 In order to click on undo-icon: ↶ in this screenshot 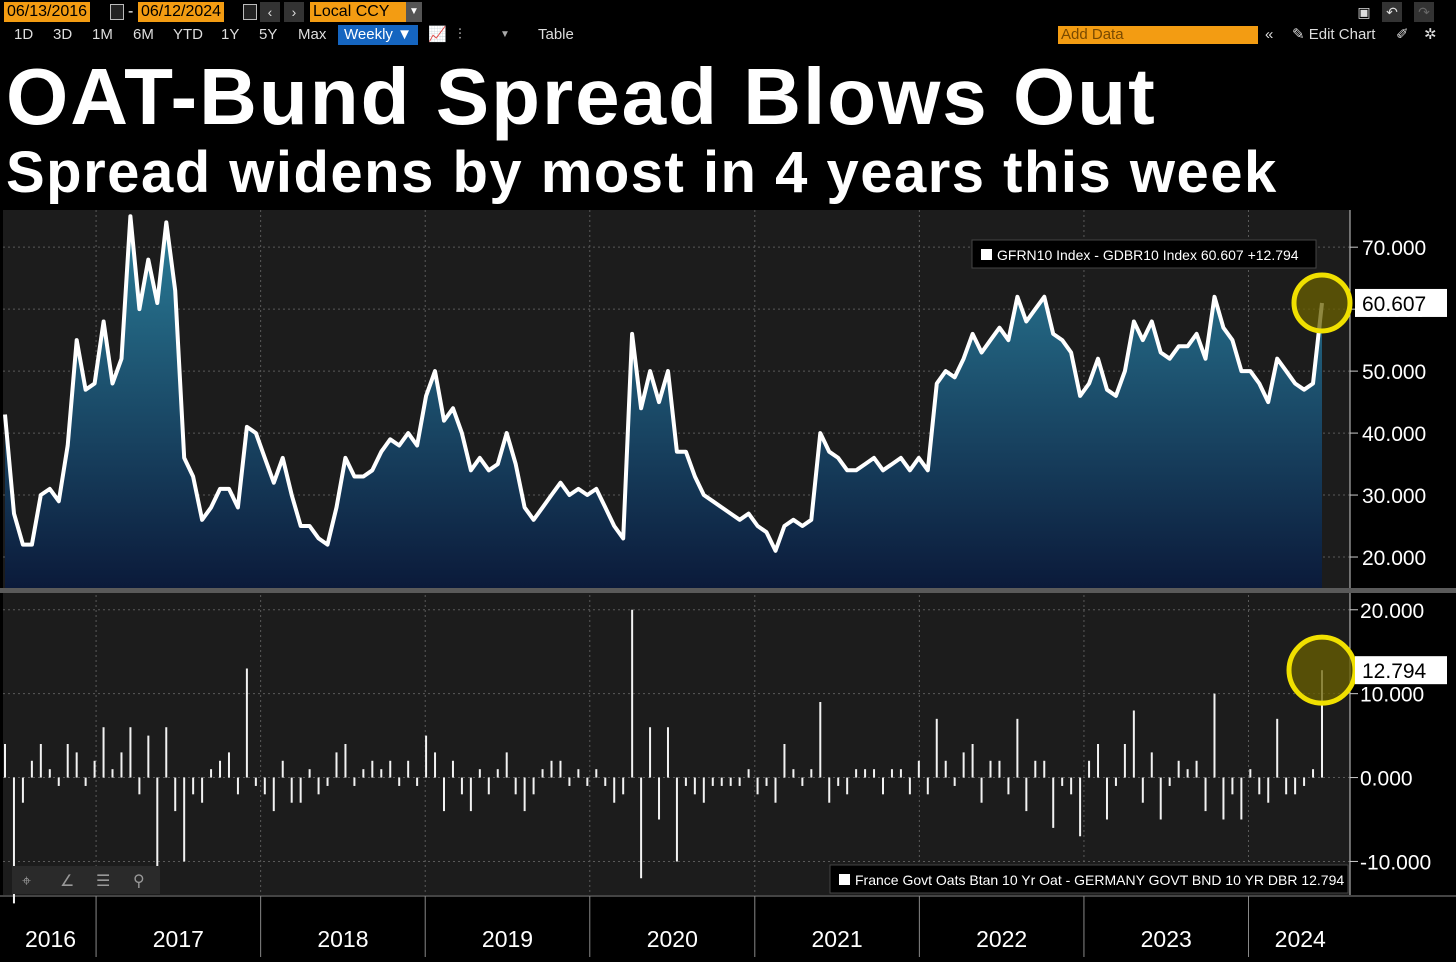, I will do `click(1392, 12)`.